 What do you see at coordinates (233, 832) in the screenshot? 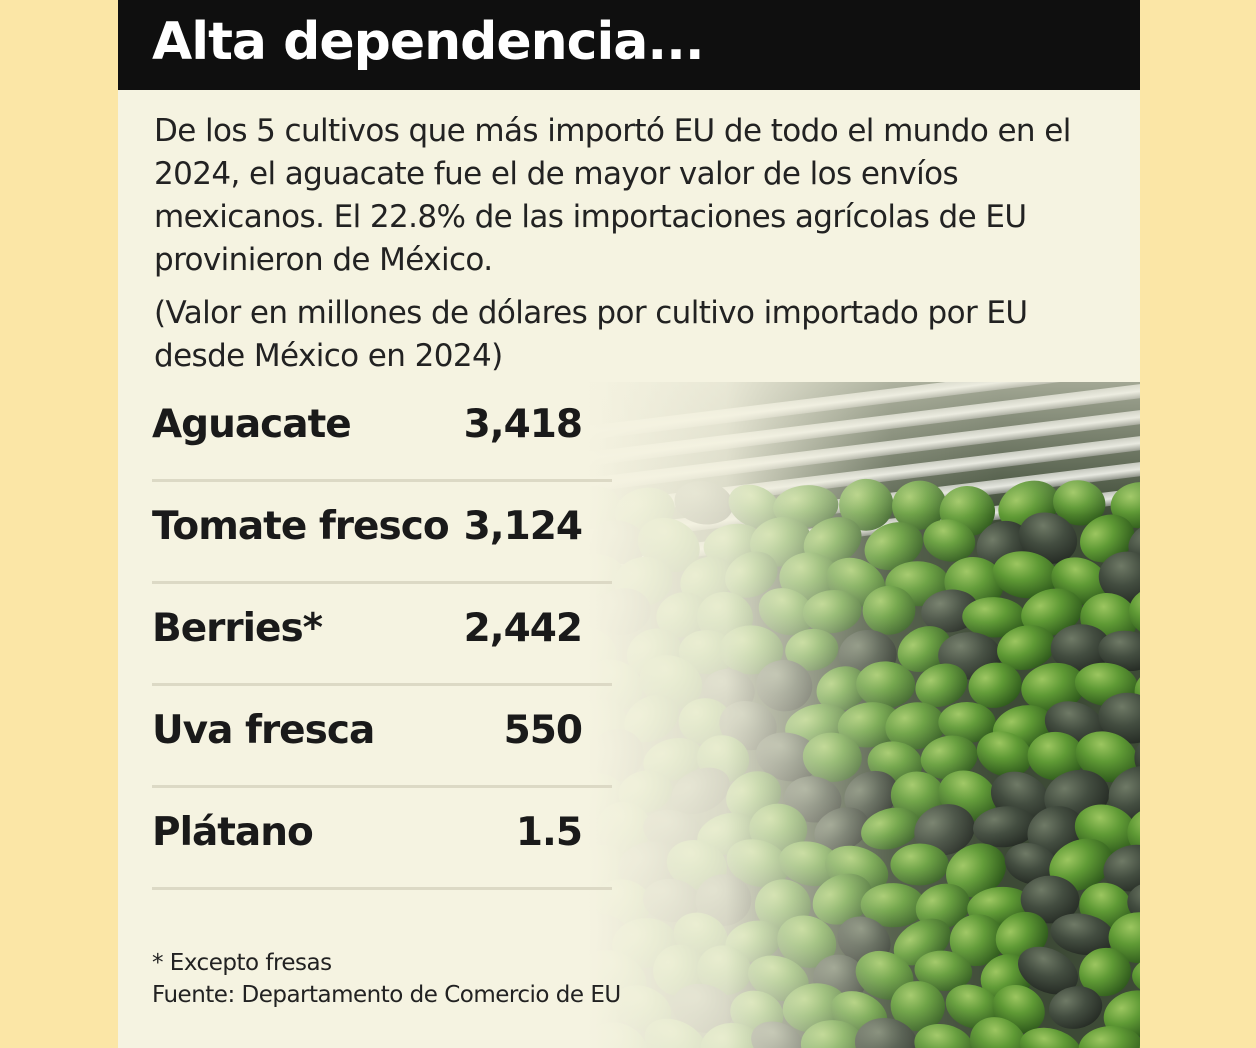
I see `crop-label: Plátano` at bounding box center [233, 832].